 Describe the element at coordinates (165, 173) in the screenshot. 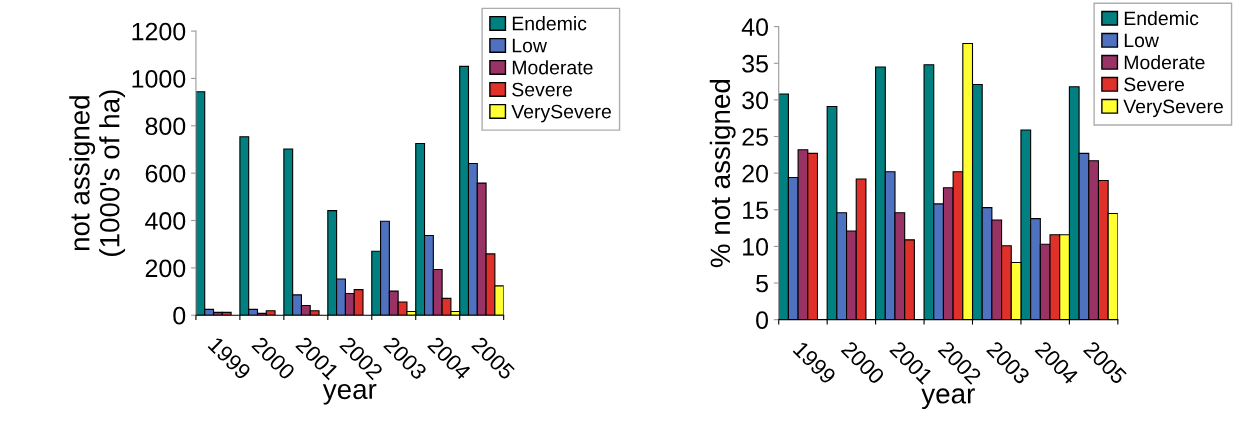

I see `y-tick-label: 600` at that location.